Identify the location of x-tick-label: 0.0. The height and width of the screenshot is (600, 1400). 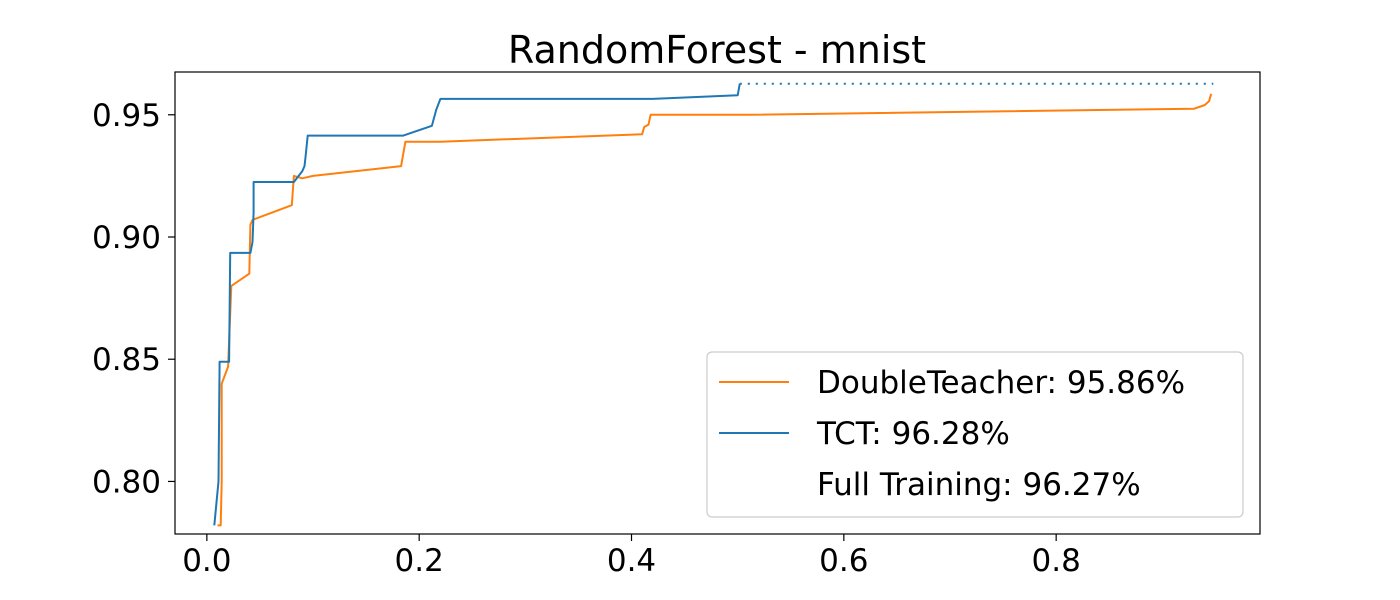
(206, 561).